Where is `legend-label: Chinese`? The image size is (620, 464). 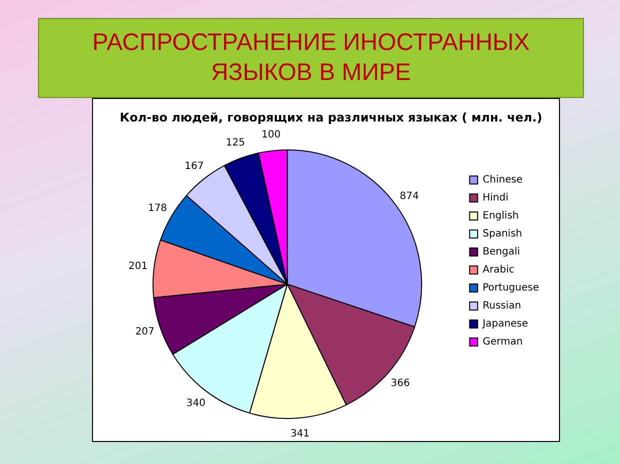 legend-label: Chinese is located at coordinates (502, 180).